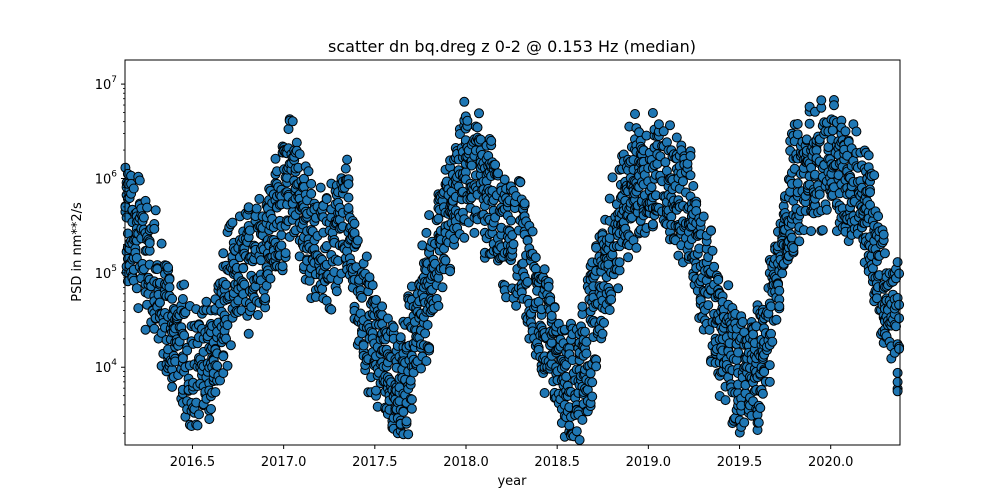 The height and width of the screenshot is (500, 1000). Describe the element at coordinates (106, 367) in the screenshot. I see `y-tick-label: 104` at that location.